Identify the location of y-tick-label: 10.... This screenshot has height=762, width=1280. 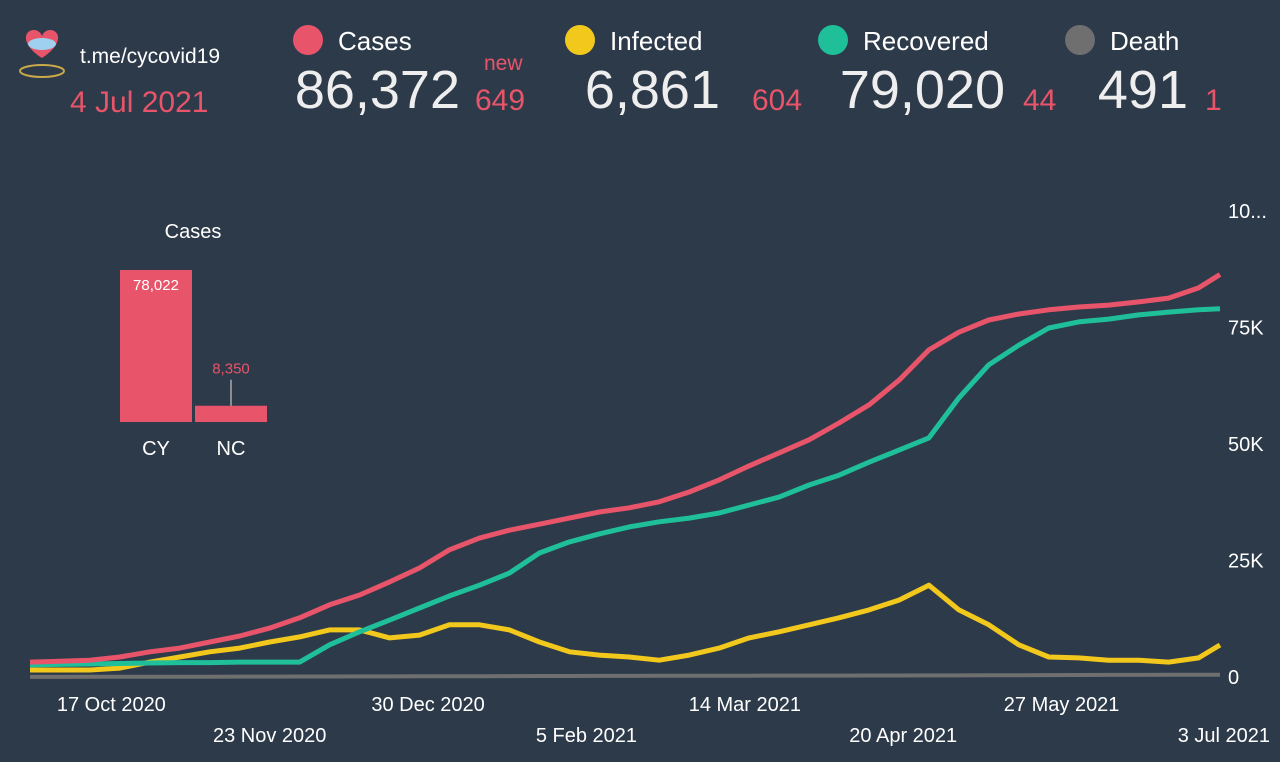
(1247, 212).